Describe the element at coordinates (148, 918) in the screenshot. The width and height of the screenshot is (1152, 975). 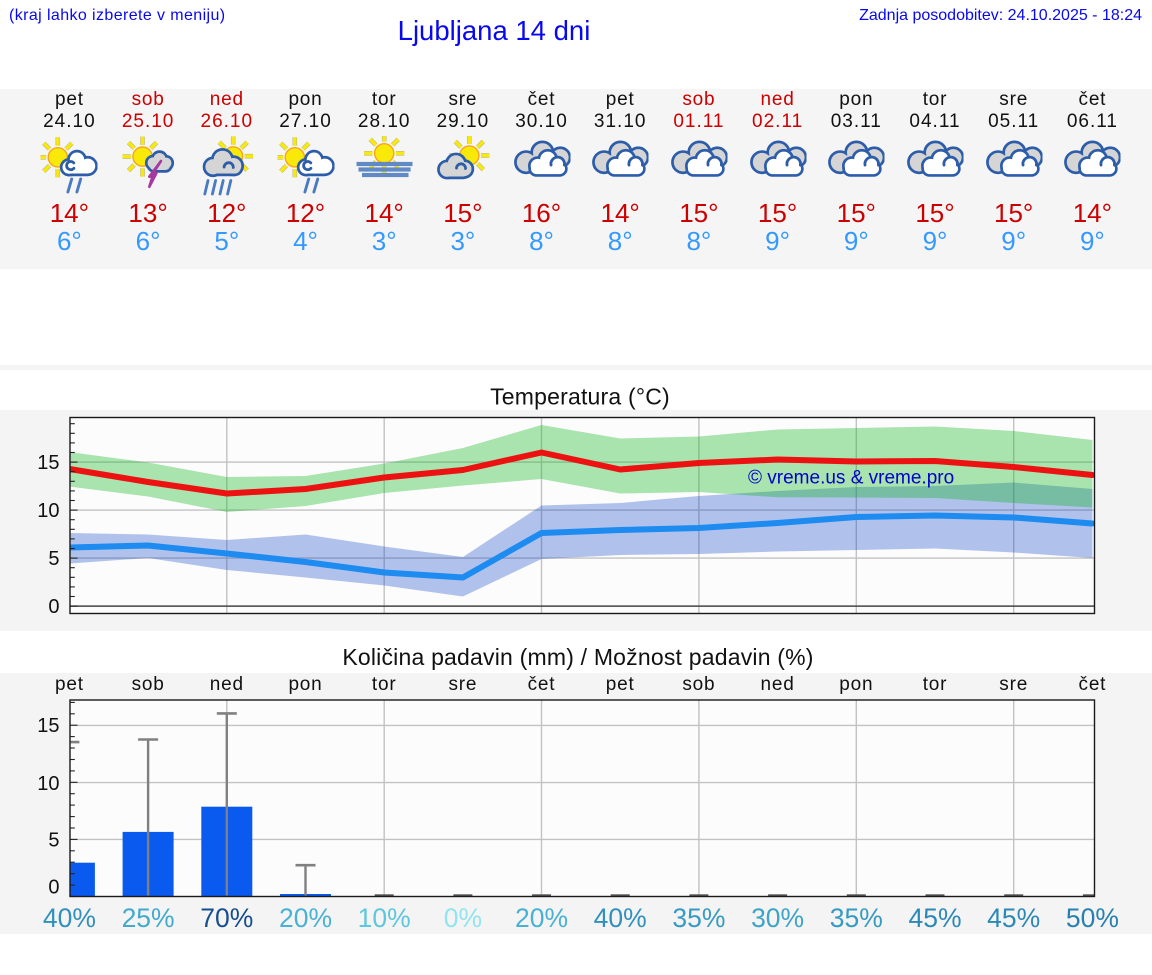
I see `svg-text: 25%` at that location.